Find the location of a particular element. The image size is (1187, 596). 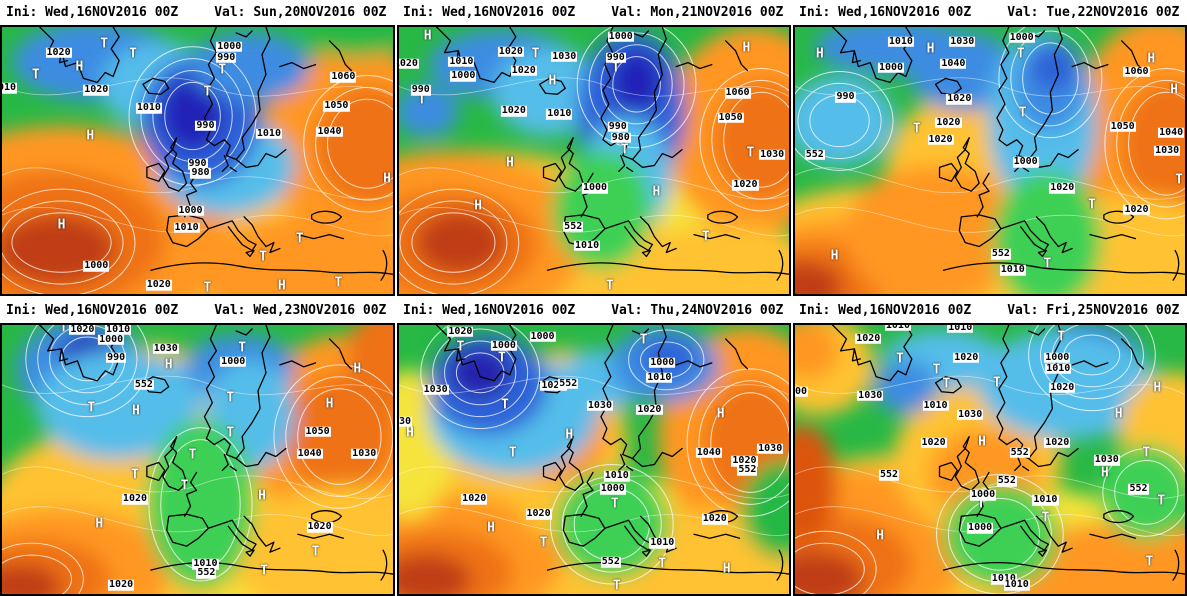

pressure-field-svg is located at coordinates (594, 459).